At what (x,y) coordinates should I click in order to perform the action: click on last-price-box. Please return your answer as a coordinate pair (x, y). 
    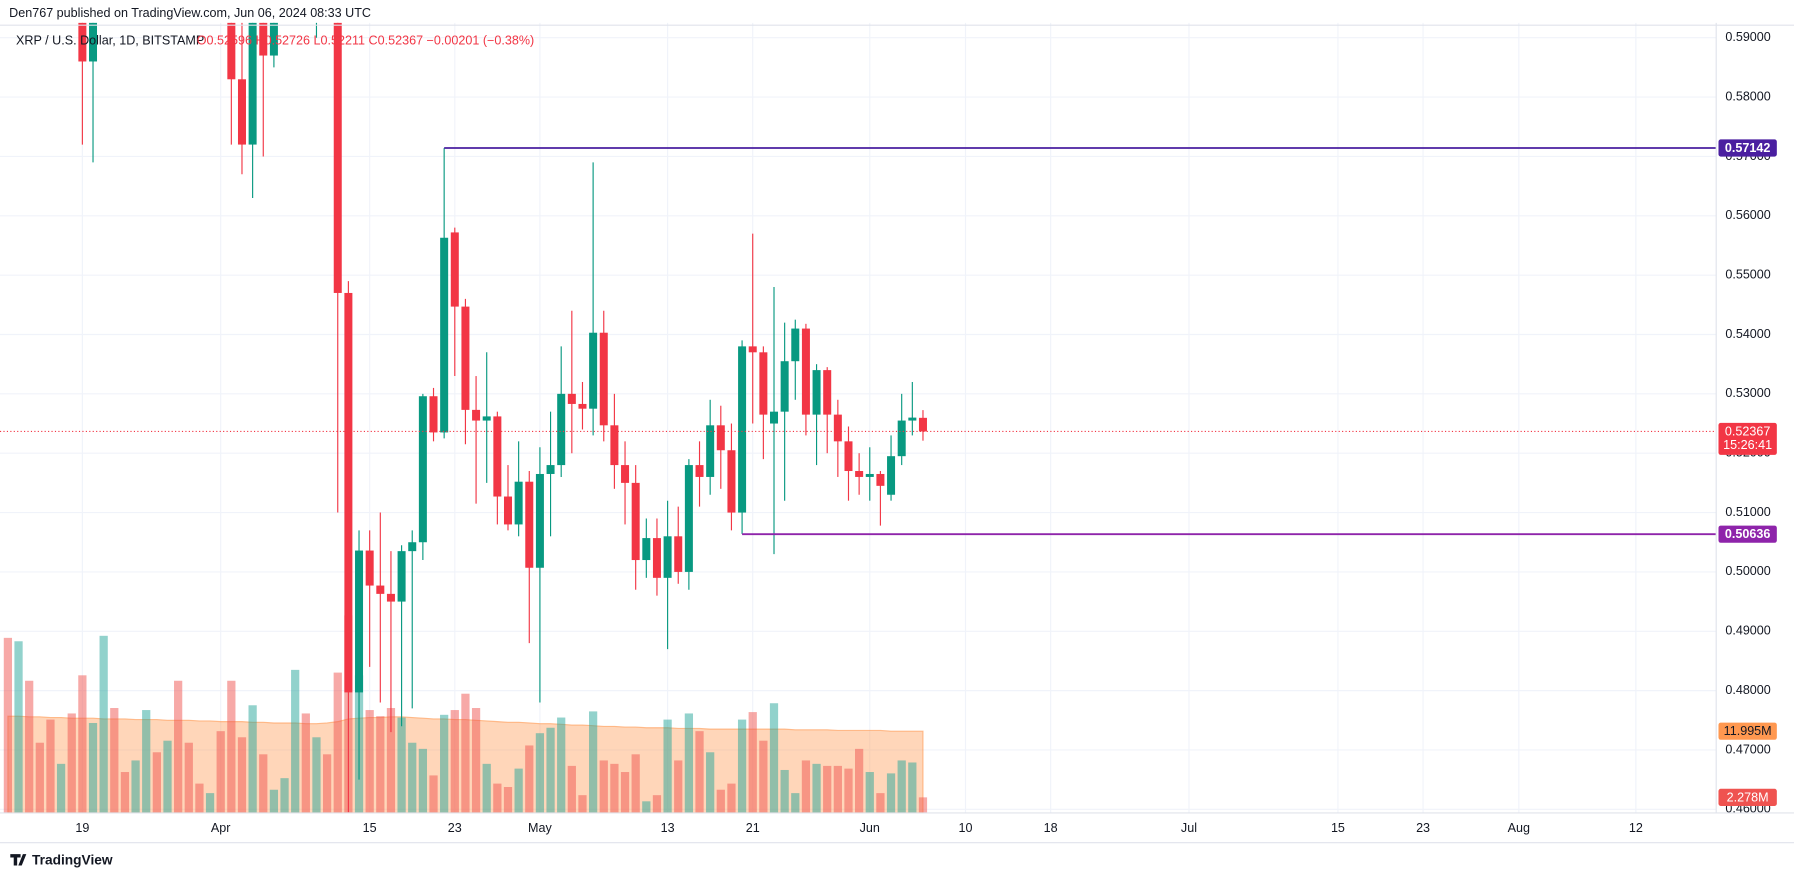
    Looking at the image, I should click on (1747, 438).